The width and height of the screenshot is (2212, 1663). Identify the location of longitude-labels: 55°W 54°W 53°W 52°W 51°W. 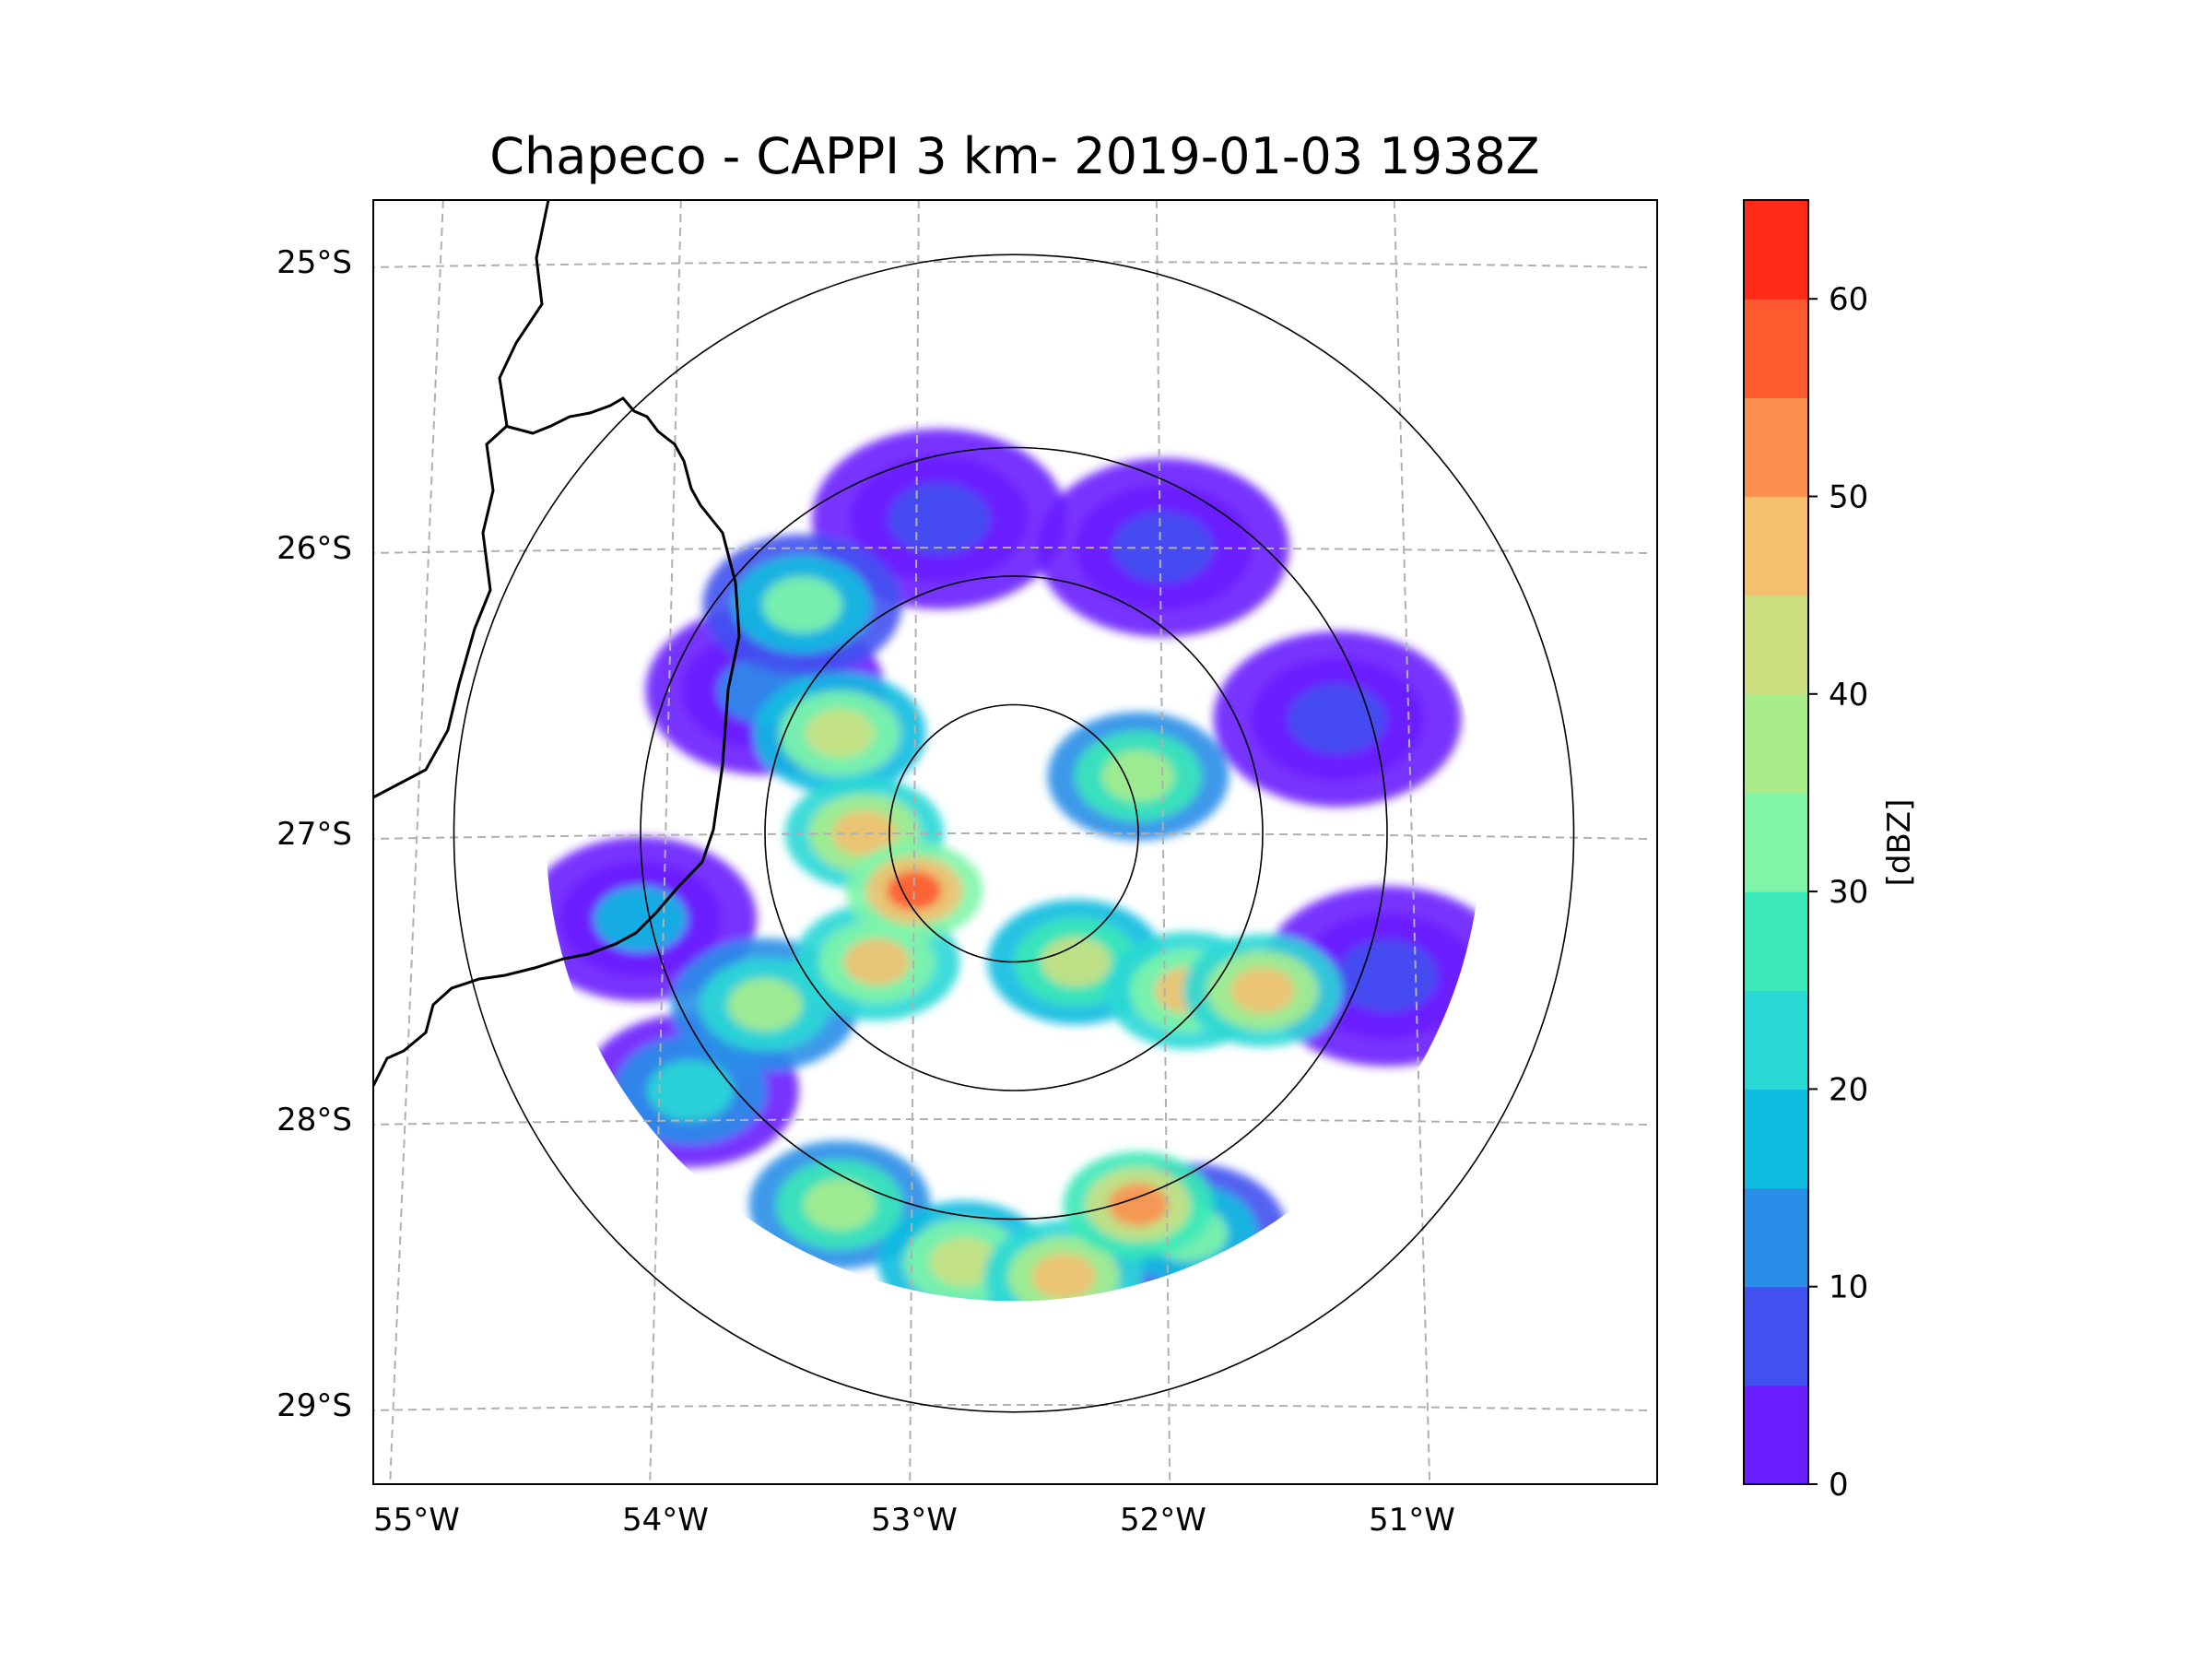
(914, 1520).